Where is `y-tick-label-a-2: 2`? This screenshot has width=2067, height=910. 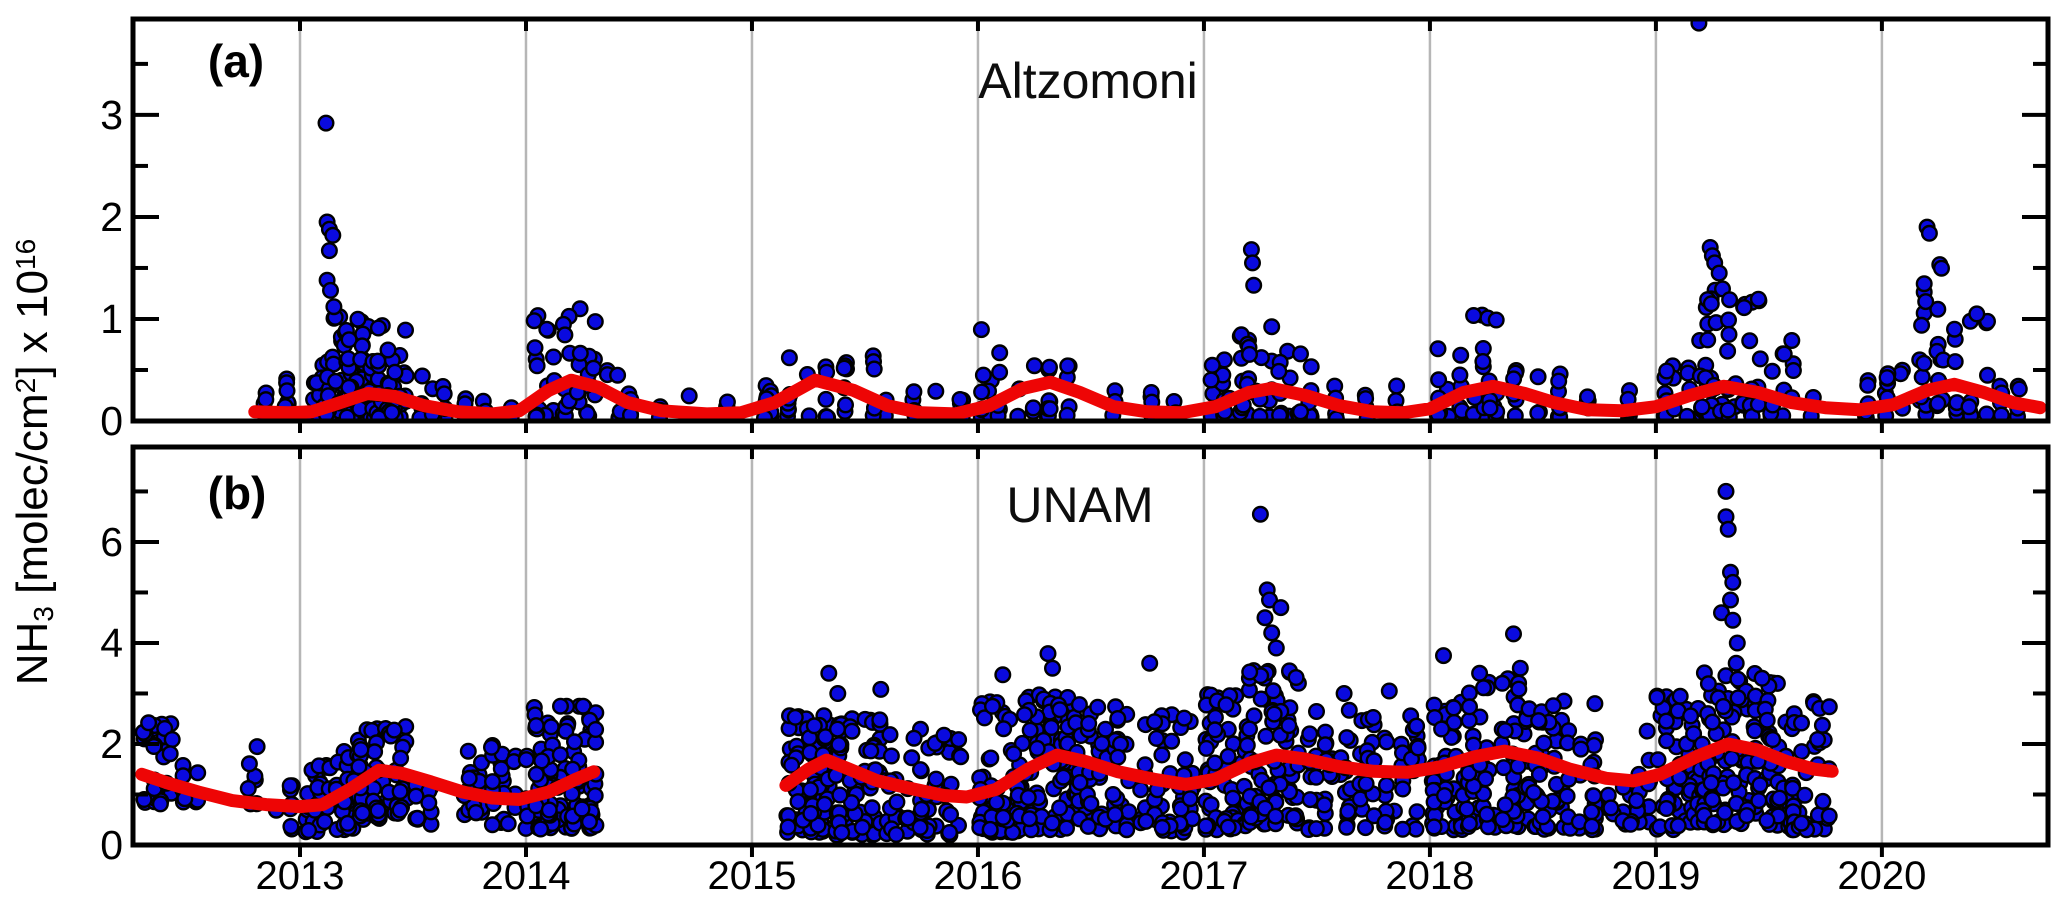
y-tick-label-a-2: 2 is located at coordinates (111, 216).